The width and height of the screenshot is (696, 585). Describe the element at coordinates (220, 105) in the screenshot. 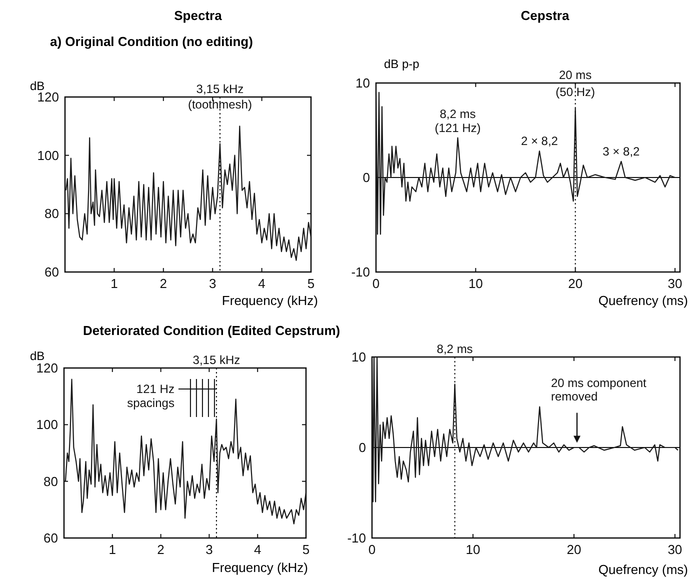

I see `annotation: (toothmesh)` at that location.